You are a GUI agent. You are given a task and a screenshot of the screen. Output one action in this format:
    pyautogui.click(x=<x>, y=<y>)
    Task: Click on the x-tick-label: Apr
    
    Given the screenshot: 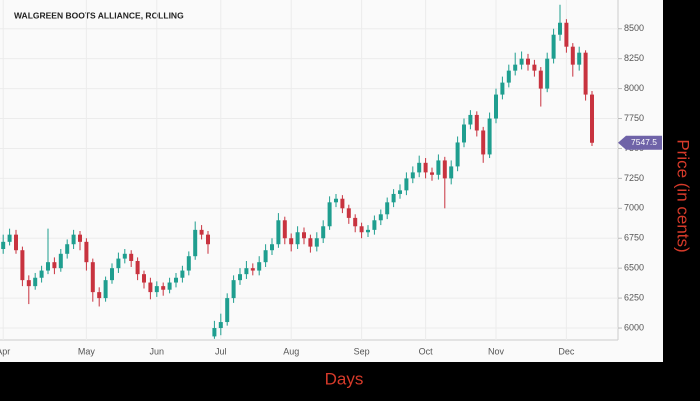 What is the action you would take?
    pyautogui.click(x=5, y=351)
    